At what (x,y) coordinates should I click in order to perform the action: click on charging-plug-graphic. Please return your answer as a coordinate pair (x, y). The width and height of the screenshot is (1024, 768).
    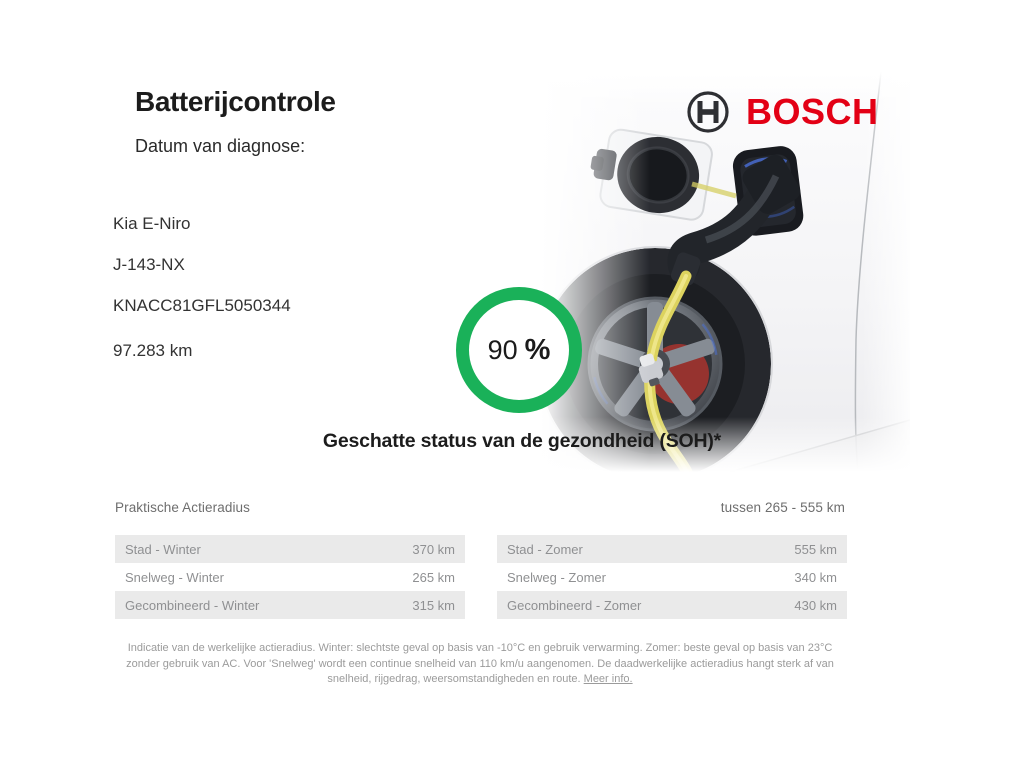
    Looking at the image, I should click on (734, 220).